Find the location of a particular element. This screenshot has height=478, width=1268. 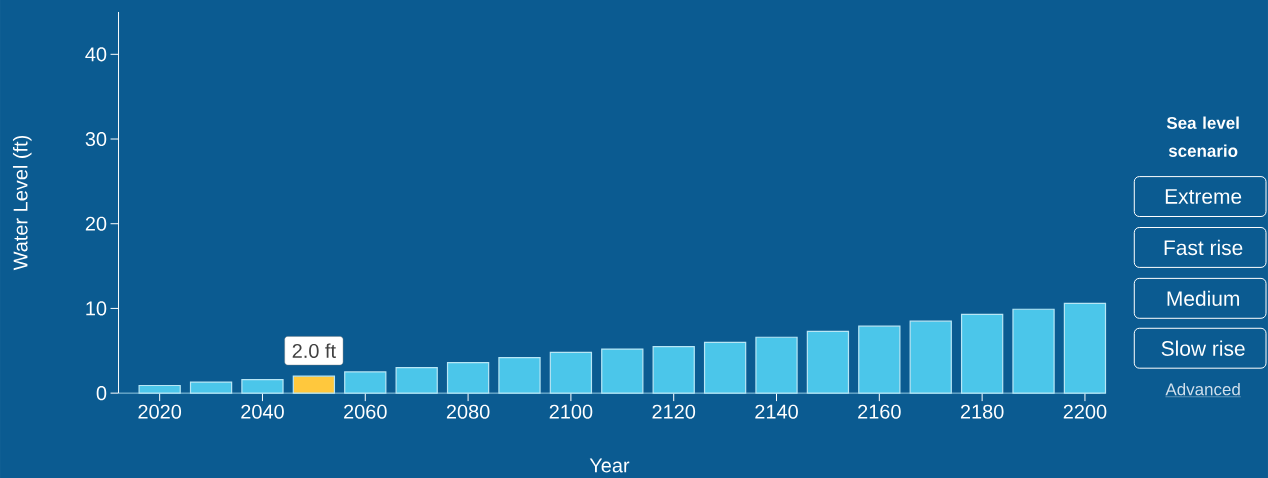

y-tick-label: 20 is located at coordinates (96, 223).